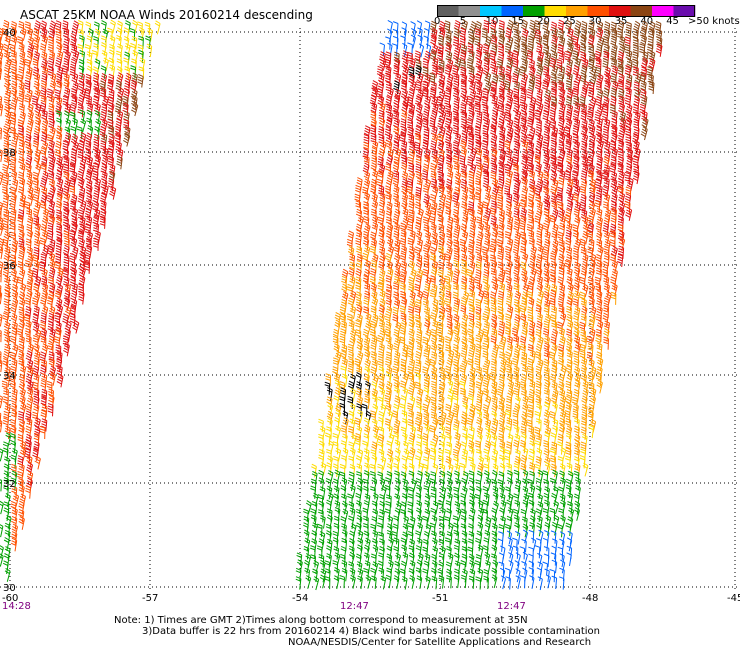 This screenshot has height=650, width=740. Describe the element at coordinates (437, 21) in the screenshot. I see `colorbar-label-0: 0` at that location.